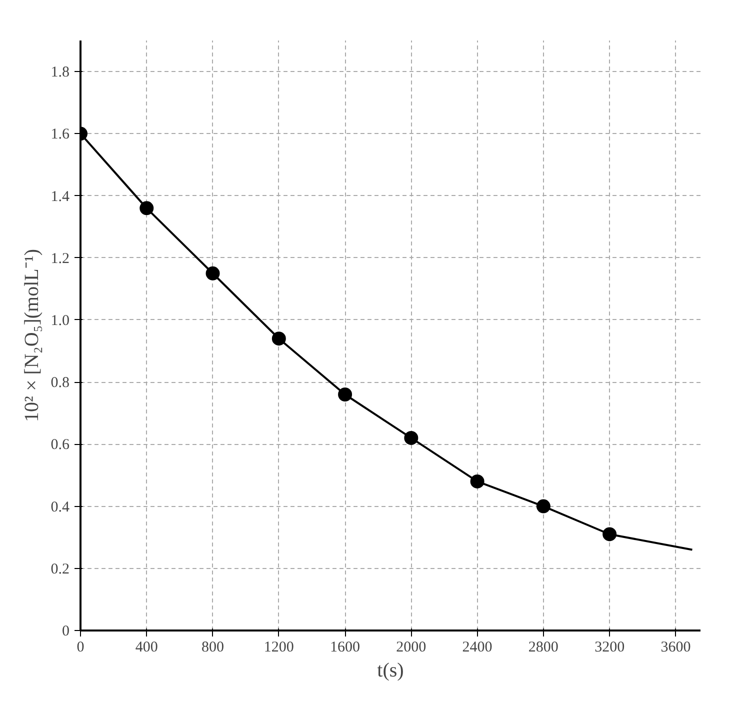  What do you see at coordinates (609, 648) in the screenshot?
I see `x-tick-label: 3200` at bounding box center [609, 648].